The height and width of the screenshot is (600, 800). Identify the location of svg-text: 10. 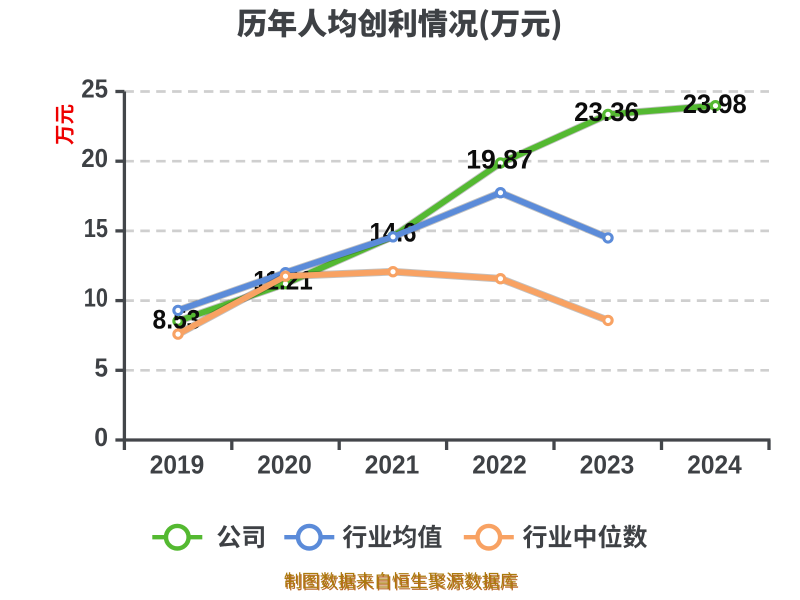
(96, 298).